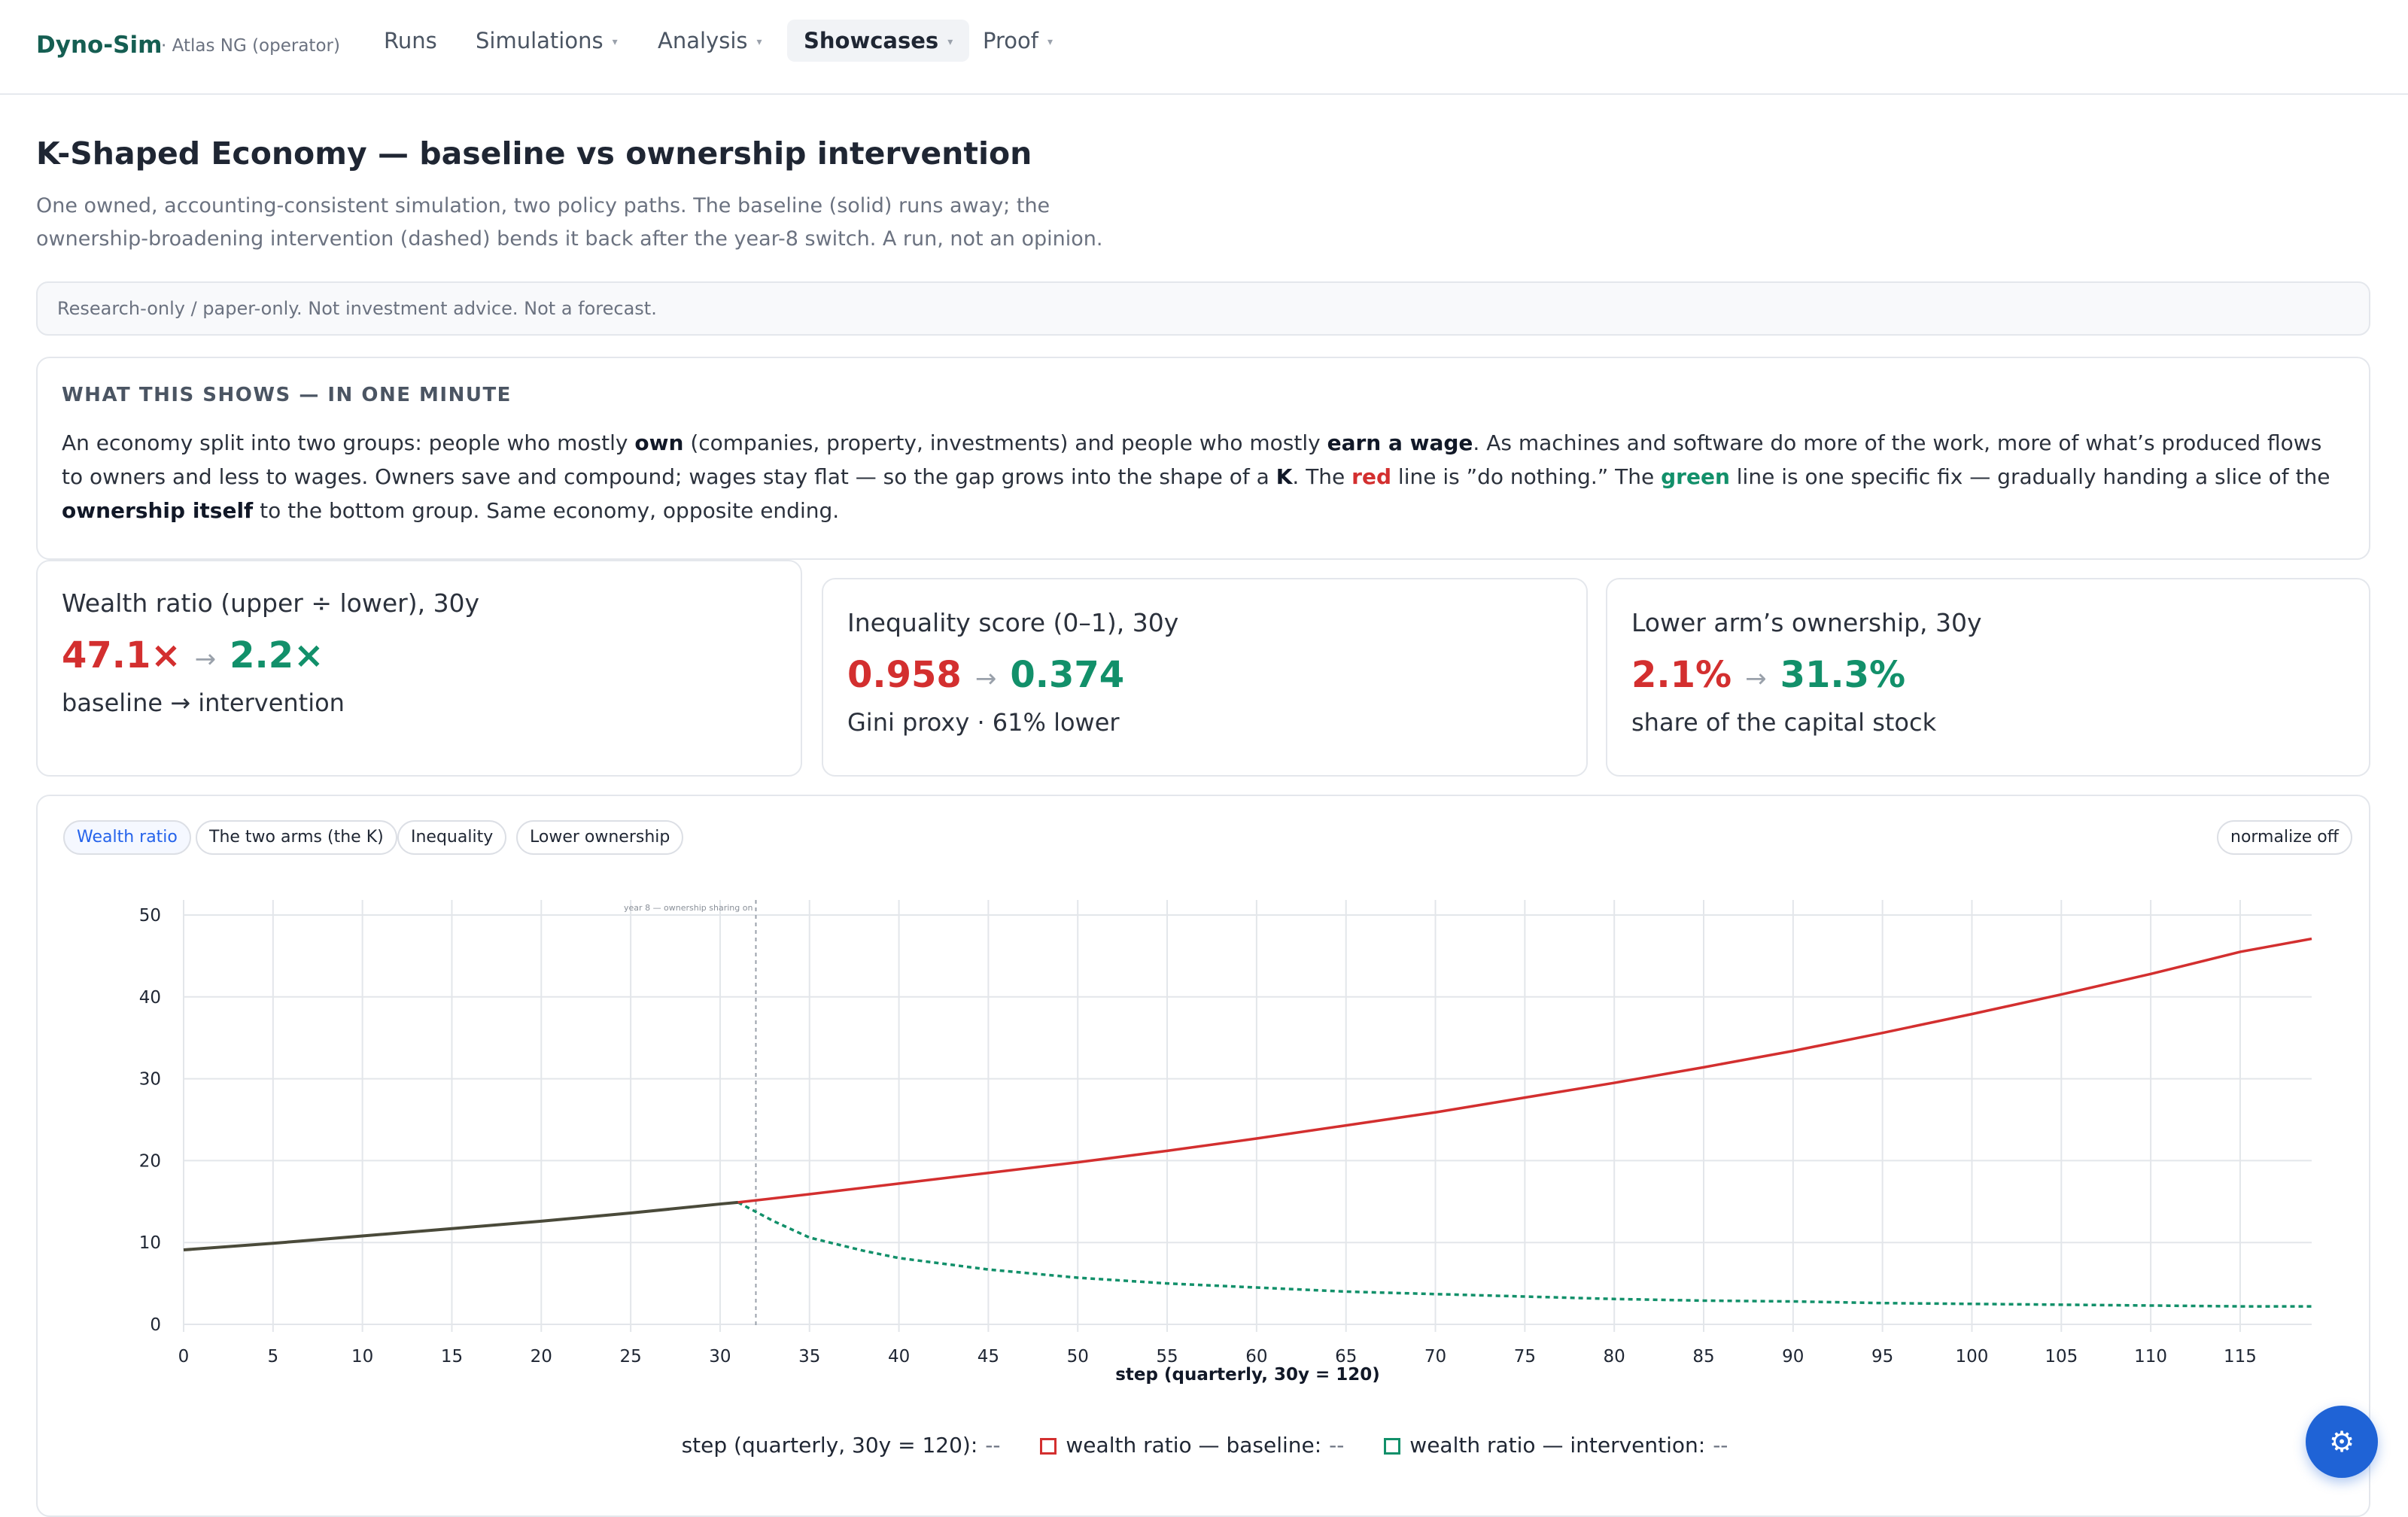 The image size is (2408, 1517). Describe the element at coordinates (1793, 1357) in the screenshot. I see `x-tick-label: 90` at that location.